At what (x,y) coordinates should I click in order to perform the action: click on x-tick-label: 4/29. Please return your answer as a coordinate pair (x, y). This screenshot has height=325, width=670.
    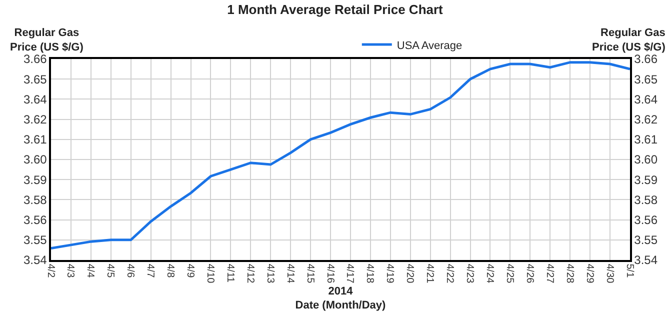
    Looking at the image, I should click on (589, 274).